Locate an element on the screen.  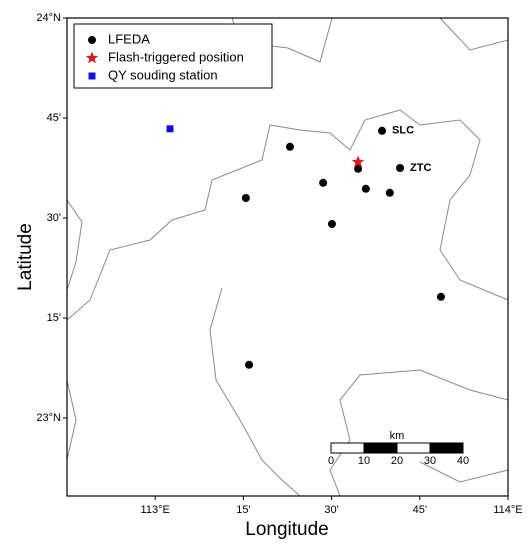
legend-text: LFEDA is located at coordinates (129, 38).